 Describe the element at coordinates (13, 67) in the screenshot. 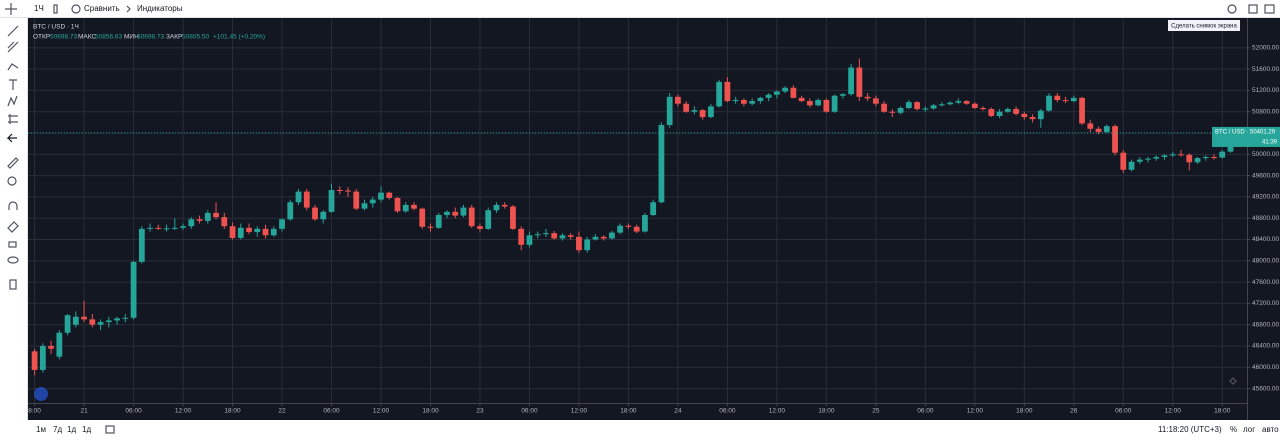

I see `pattern-tool` at that location.